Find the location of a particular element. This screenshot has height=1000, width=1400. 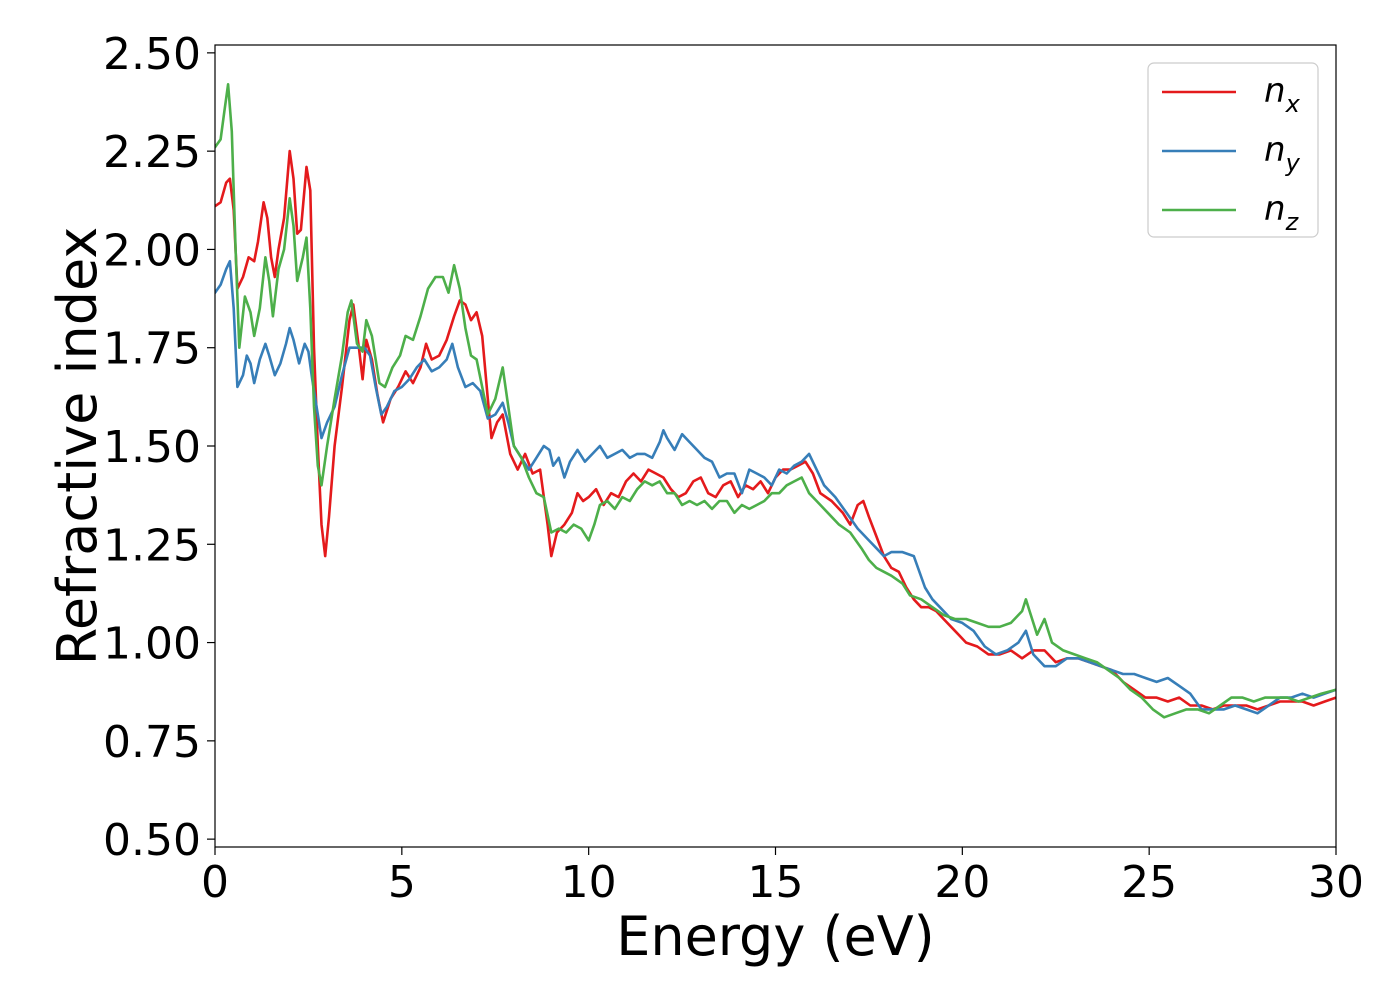

y-tick-label: 2.50 is located at coordinates (152, 54).